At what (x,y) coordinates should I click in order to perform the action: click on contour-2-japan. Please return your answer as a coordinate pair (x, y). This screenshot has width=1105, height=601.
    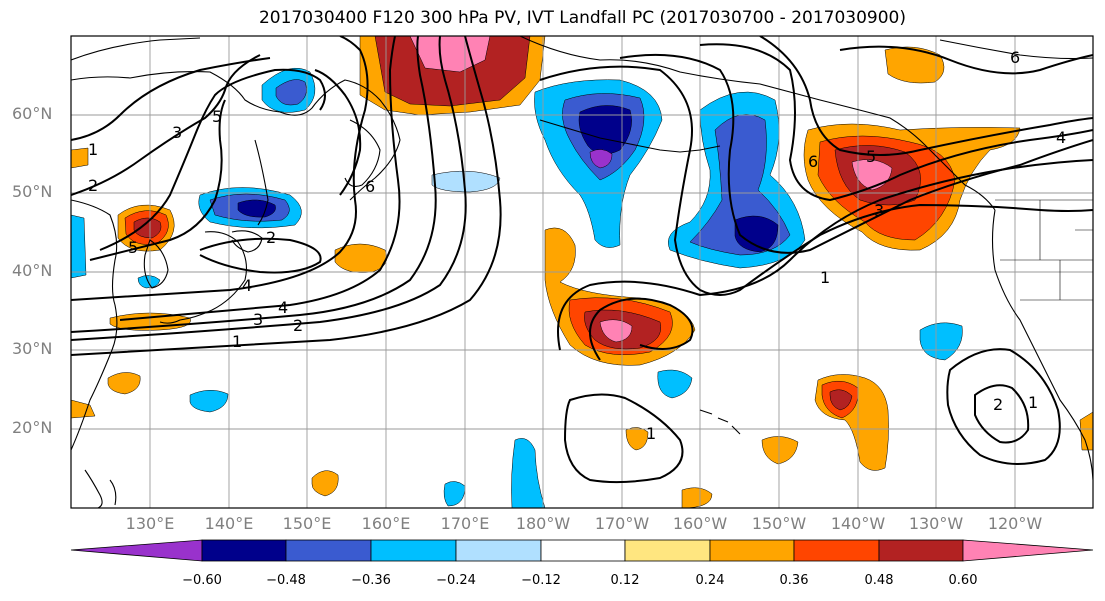
    Looking at the image, I should click on (260, 255).